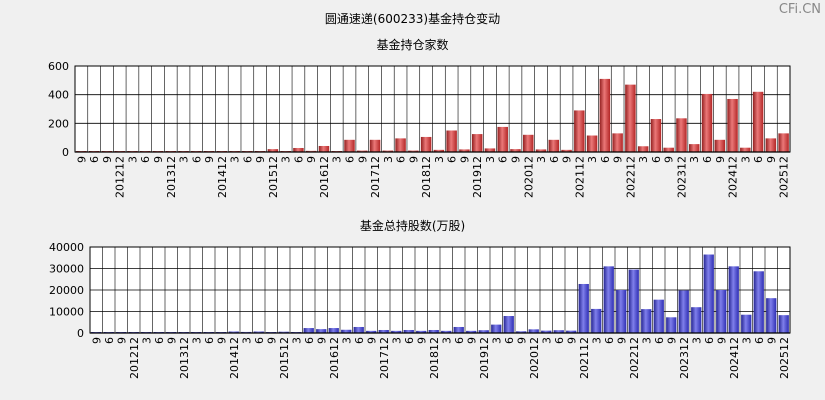  I want to click on chart2-title: 基金总持股数(万股), so click(412, 226).